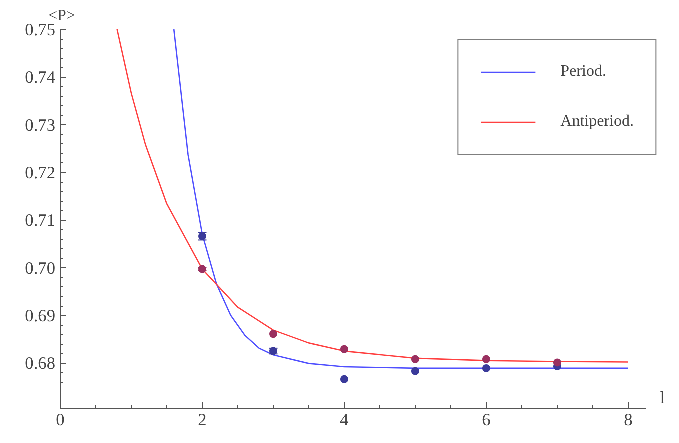 The width and height of the screenshot is (679, 443). Describe the element at coordinates (202, 420) in the screenshot. I see `x-tick-label: 2` at that location.